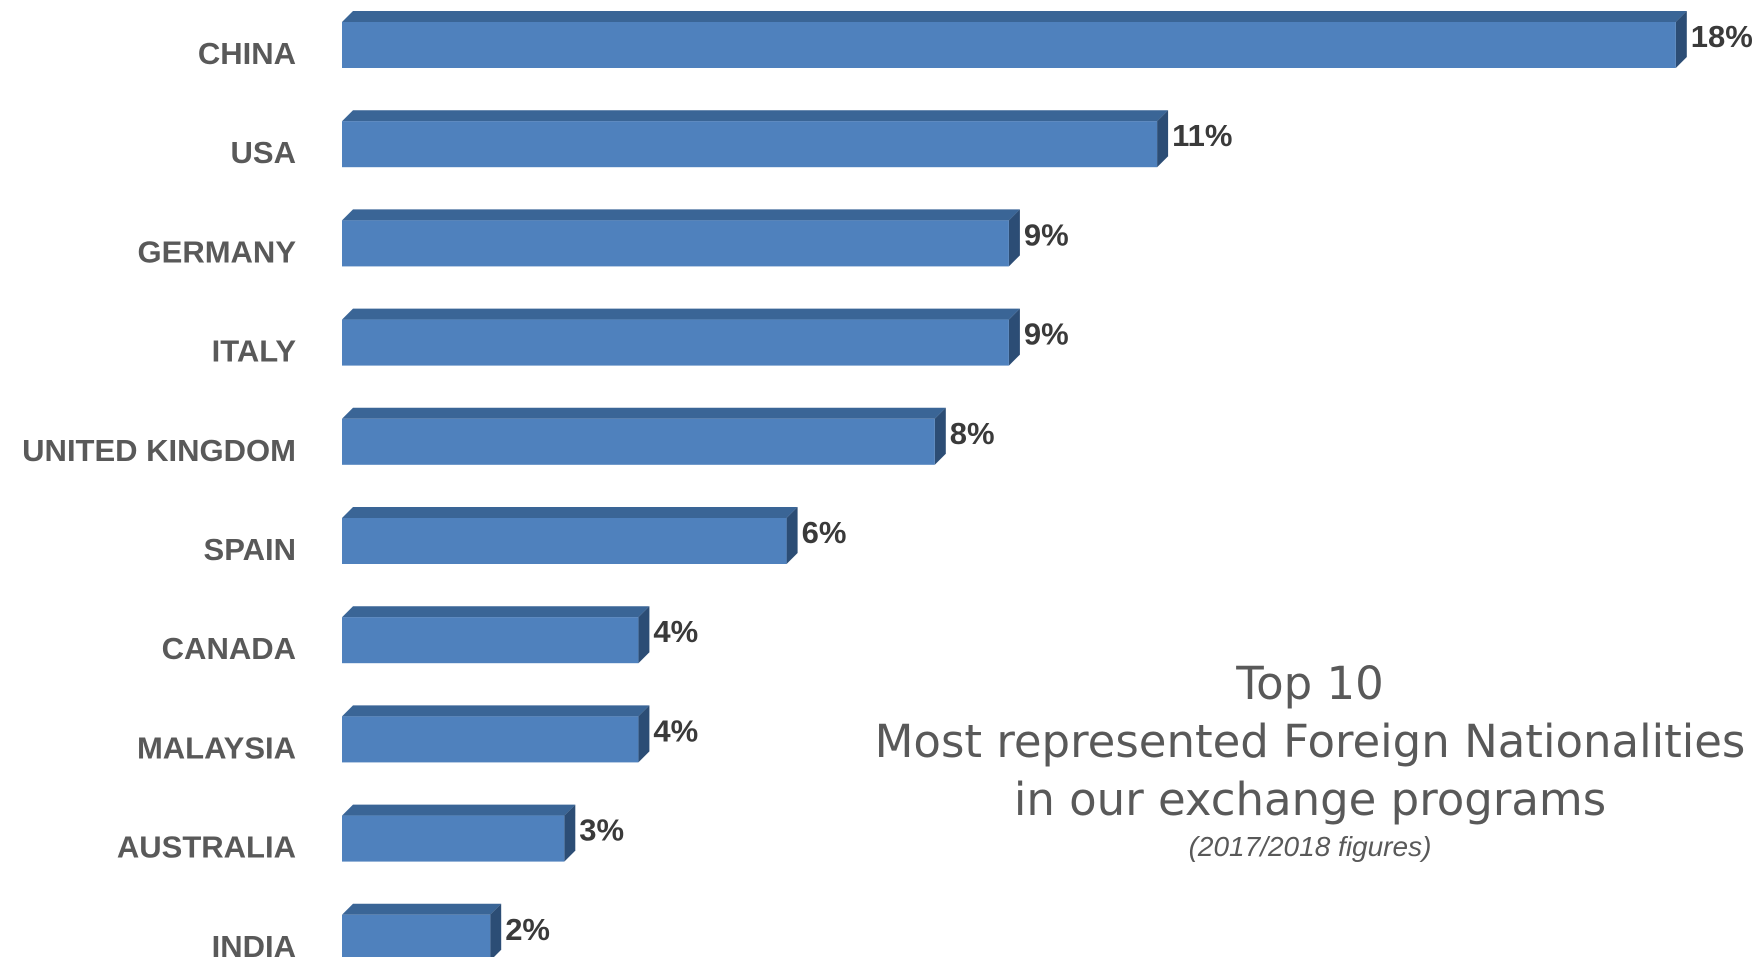  What do you see at coordinates (1310, 799) in the screenshot?
I see `caption-line-2: in our exchange programs` at bounding box center [1310, 799].